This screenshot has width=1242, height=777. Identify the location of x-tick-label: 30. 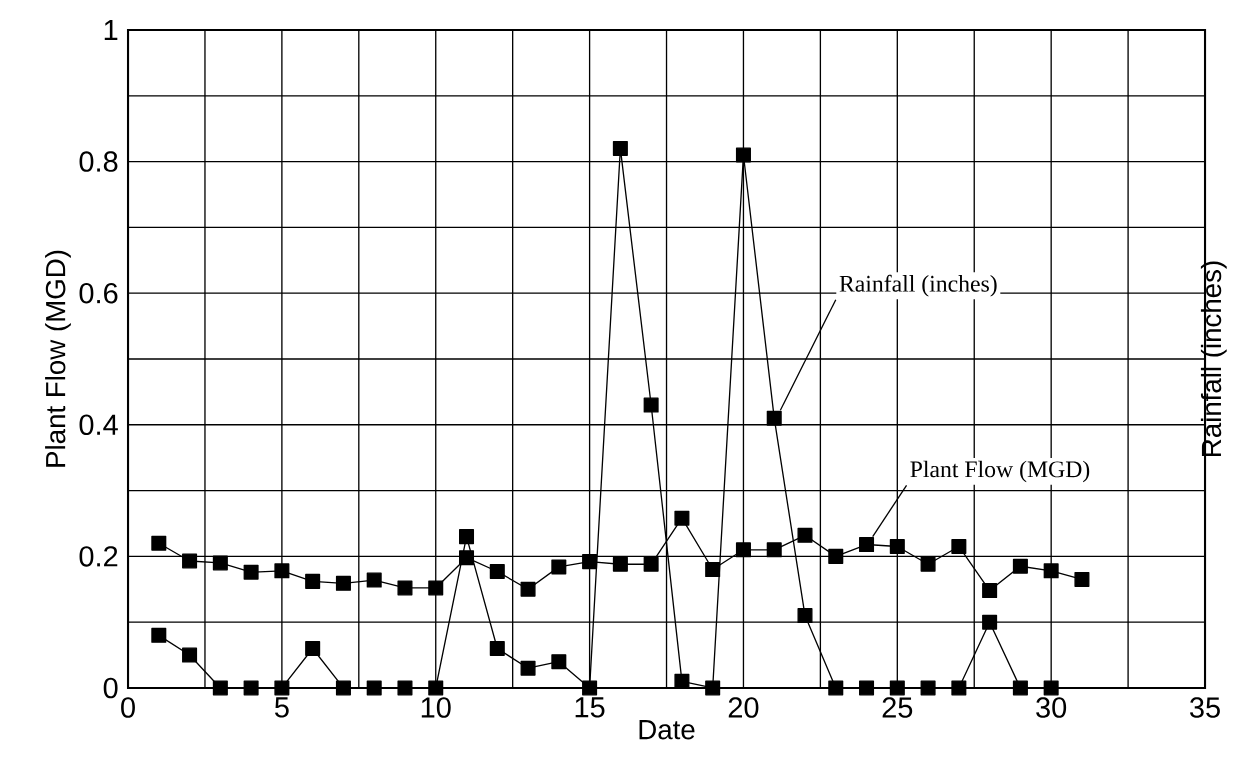
(1051, 707).